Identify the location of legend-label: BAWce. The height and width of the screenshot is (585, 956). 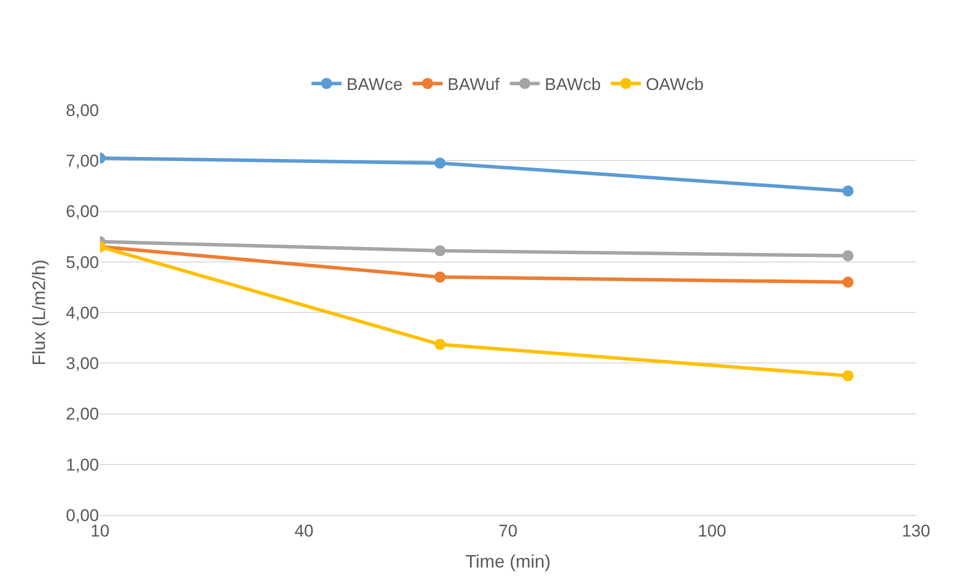
(374, 84).